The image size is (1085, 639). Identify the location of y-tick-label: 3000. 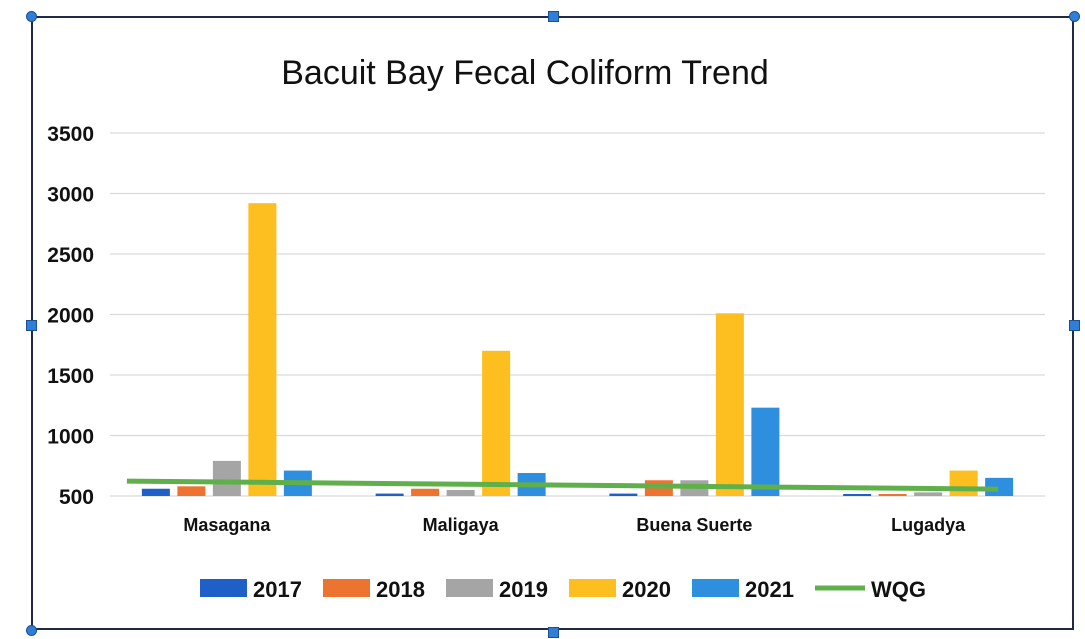
(70, 195).